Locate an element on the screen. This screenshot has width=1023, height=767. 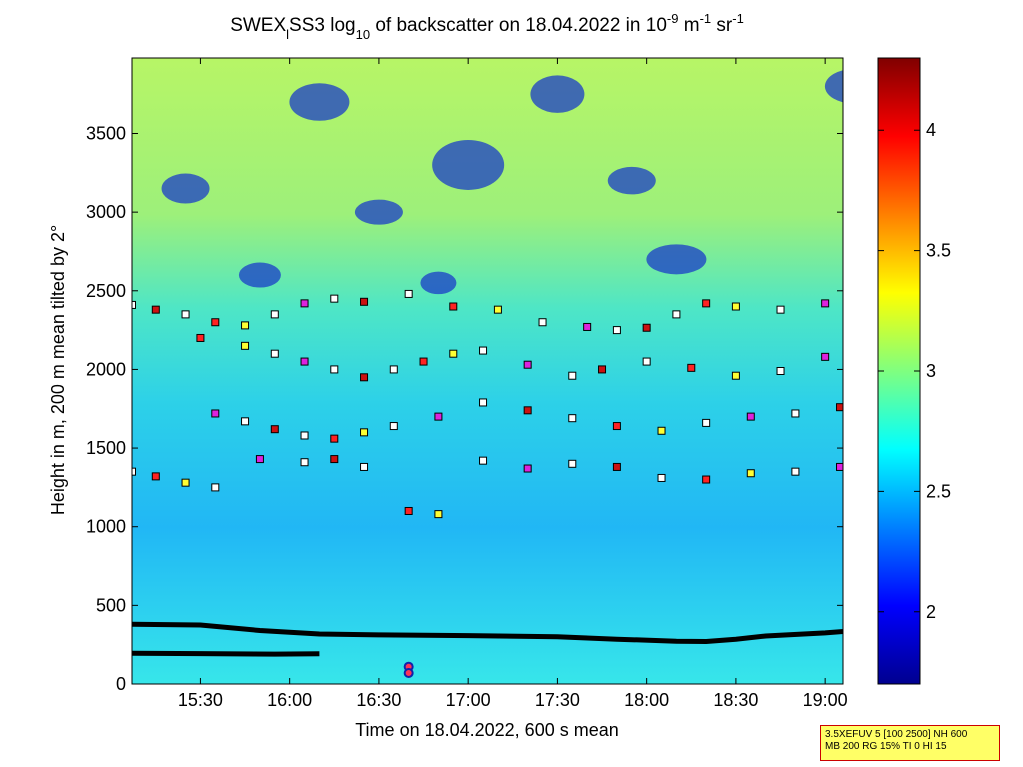
layer-line-lower is located at coordinates (487, 633).